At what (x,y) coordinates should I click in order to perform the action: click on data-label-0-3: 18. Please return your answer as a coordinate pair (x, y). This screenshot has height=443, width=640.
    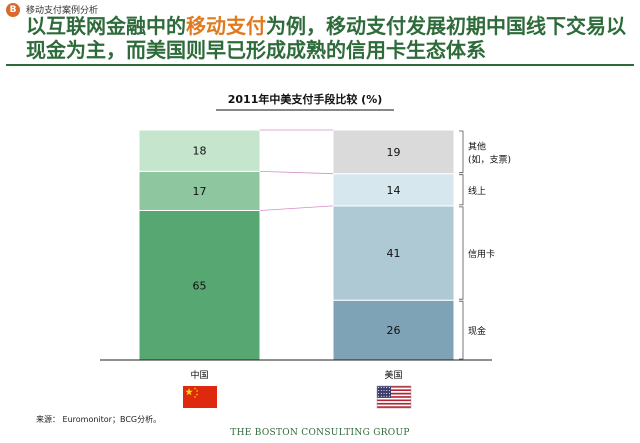
    Looking at the image, I should click on (200, 151).